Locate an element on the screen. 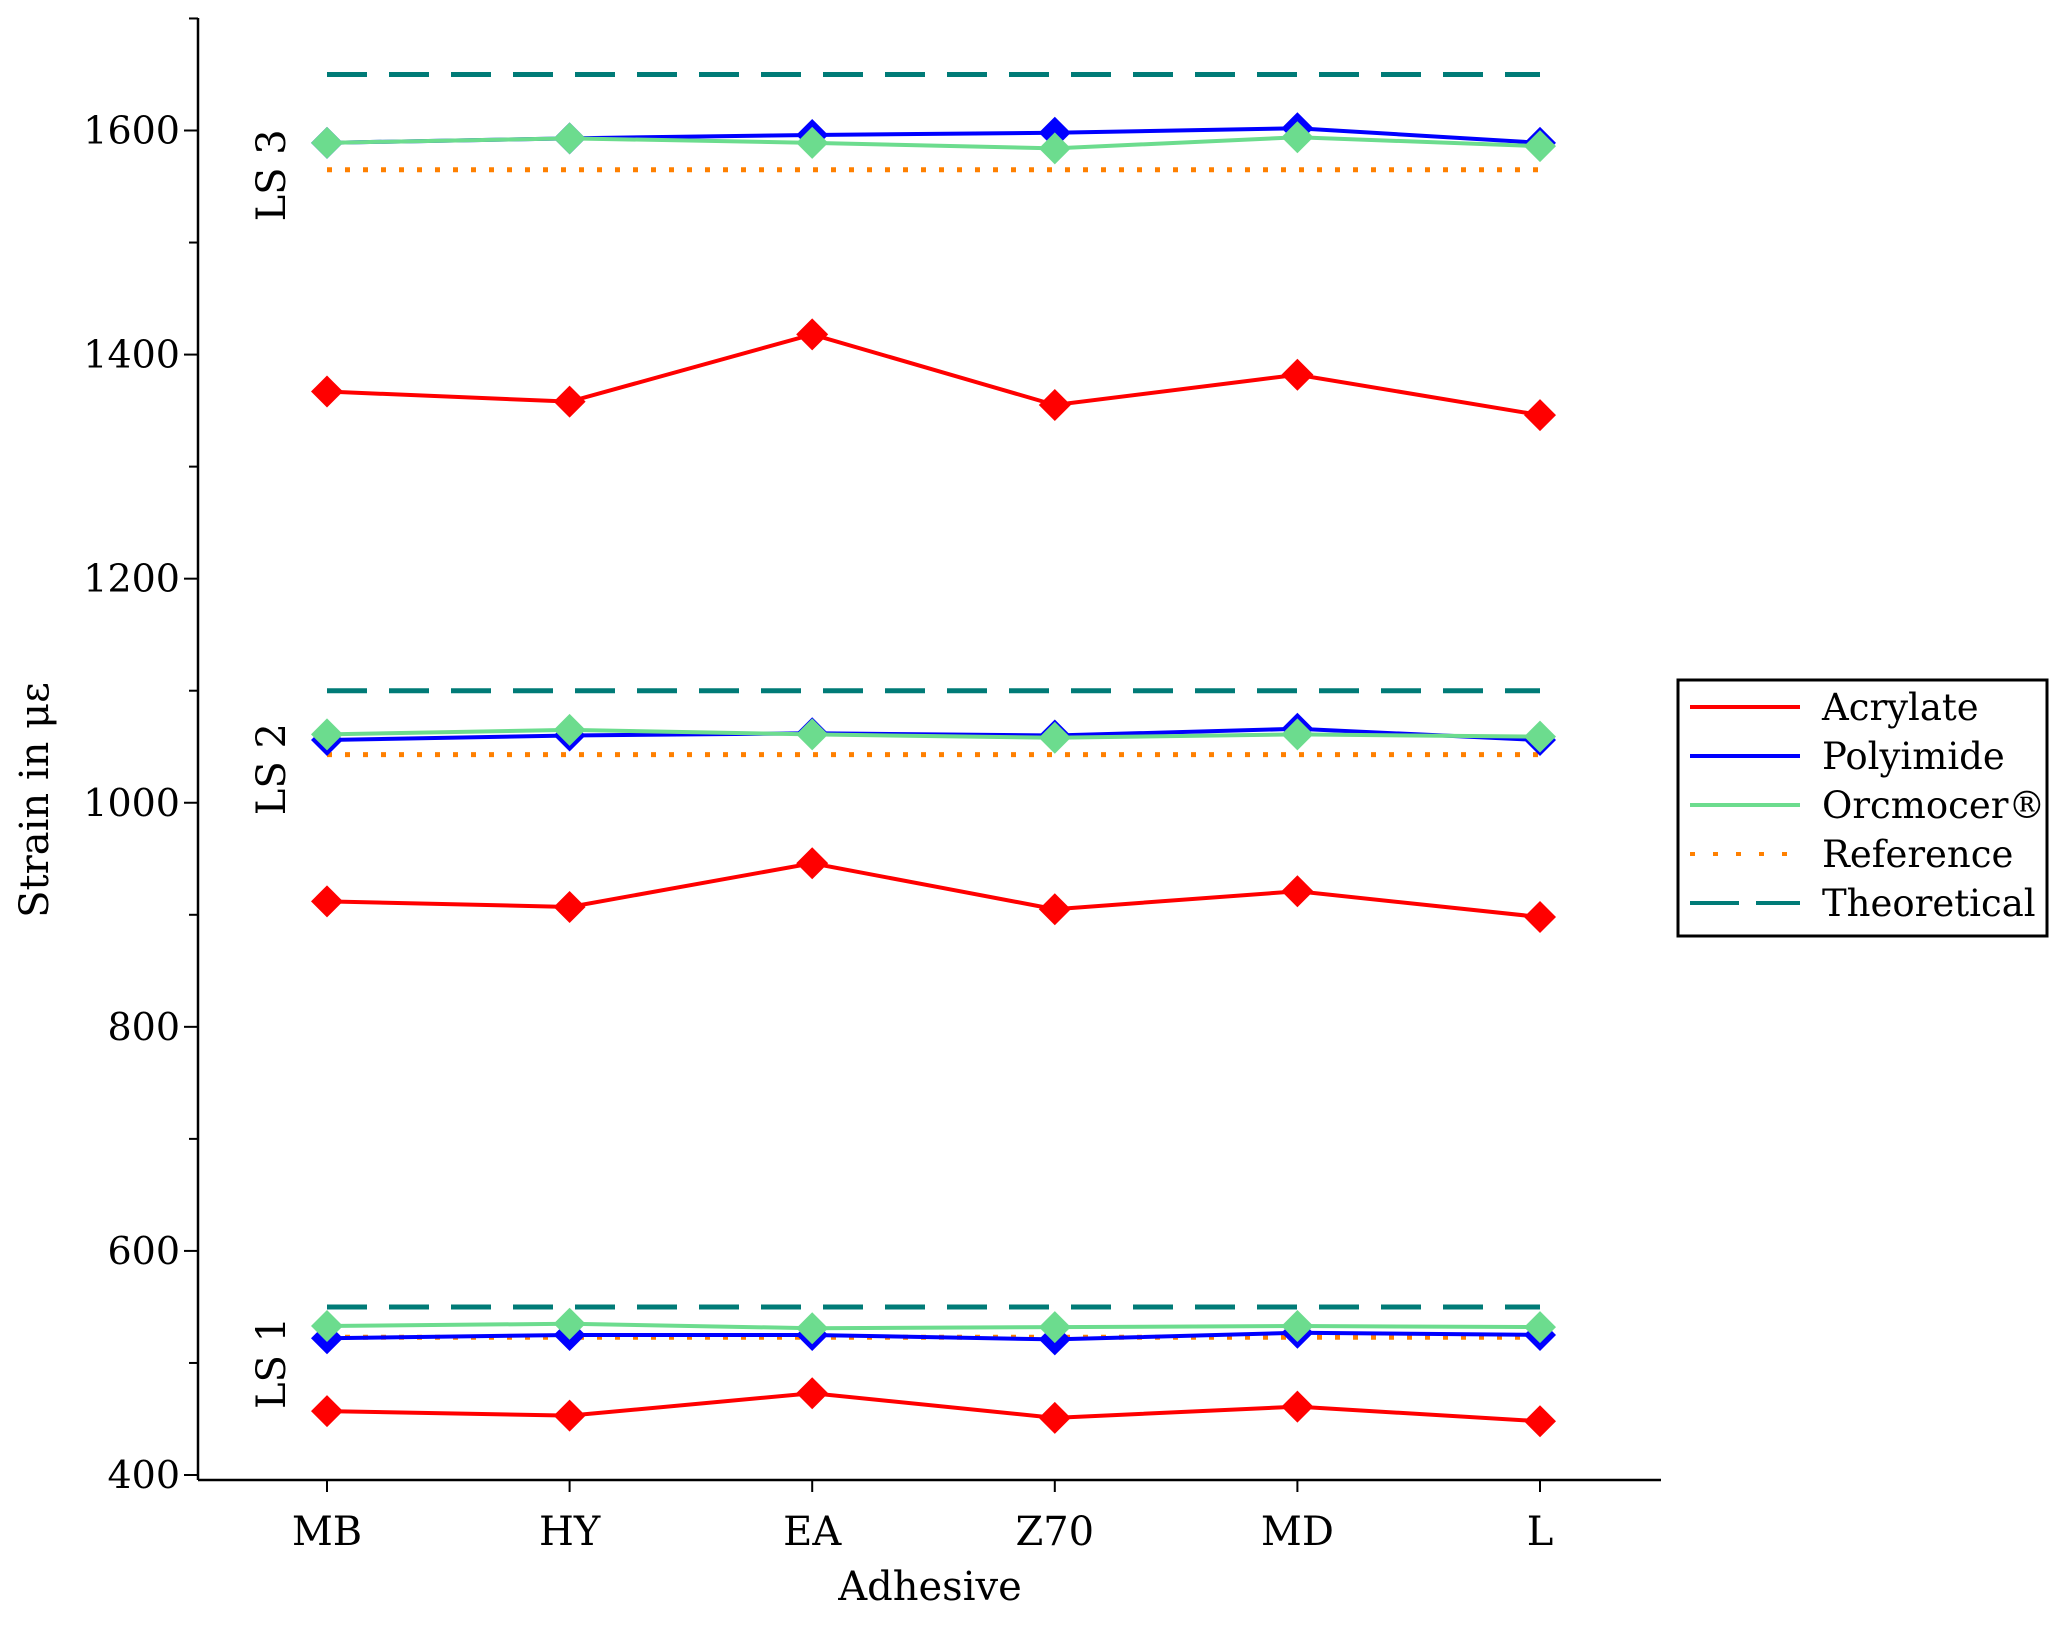 The height and width of the screenshot is (1625, 2067). legend-label: Orcmocer® is located at coordinates (1933, 805).